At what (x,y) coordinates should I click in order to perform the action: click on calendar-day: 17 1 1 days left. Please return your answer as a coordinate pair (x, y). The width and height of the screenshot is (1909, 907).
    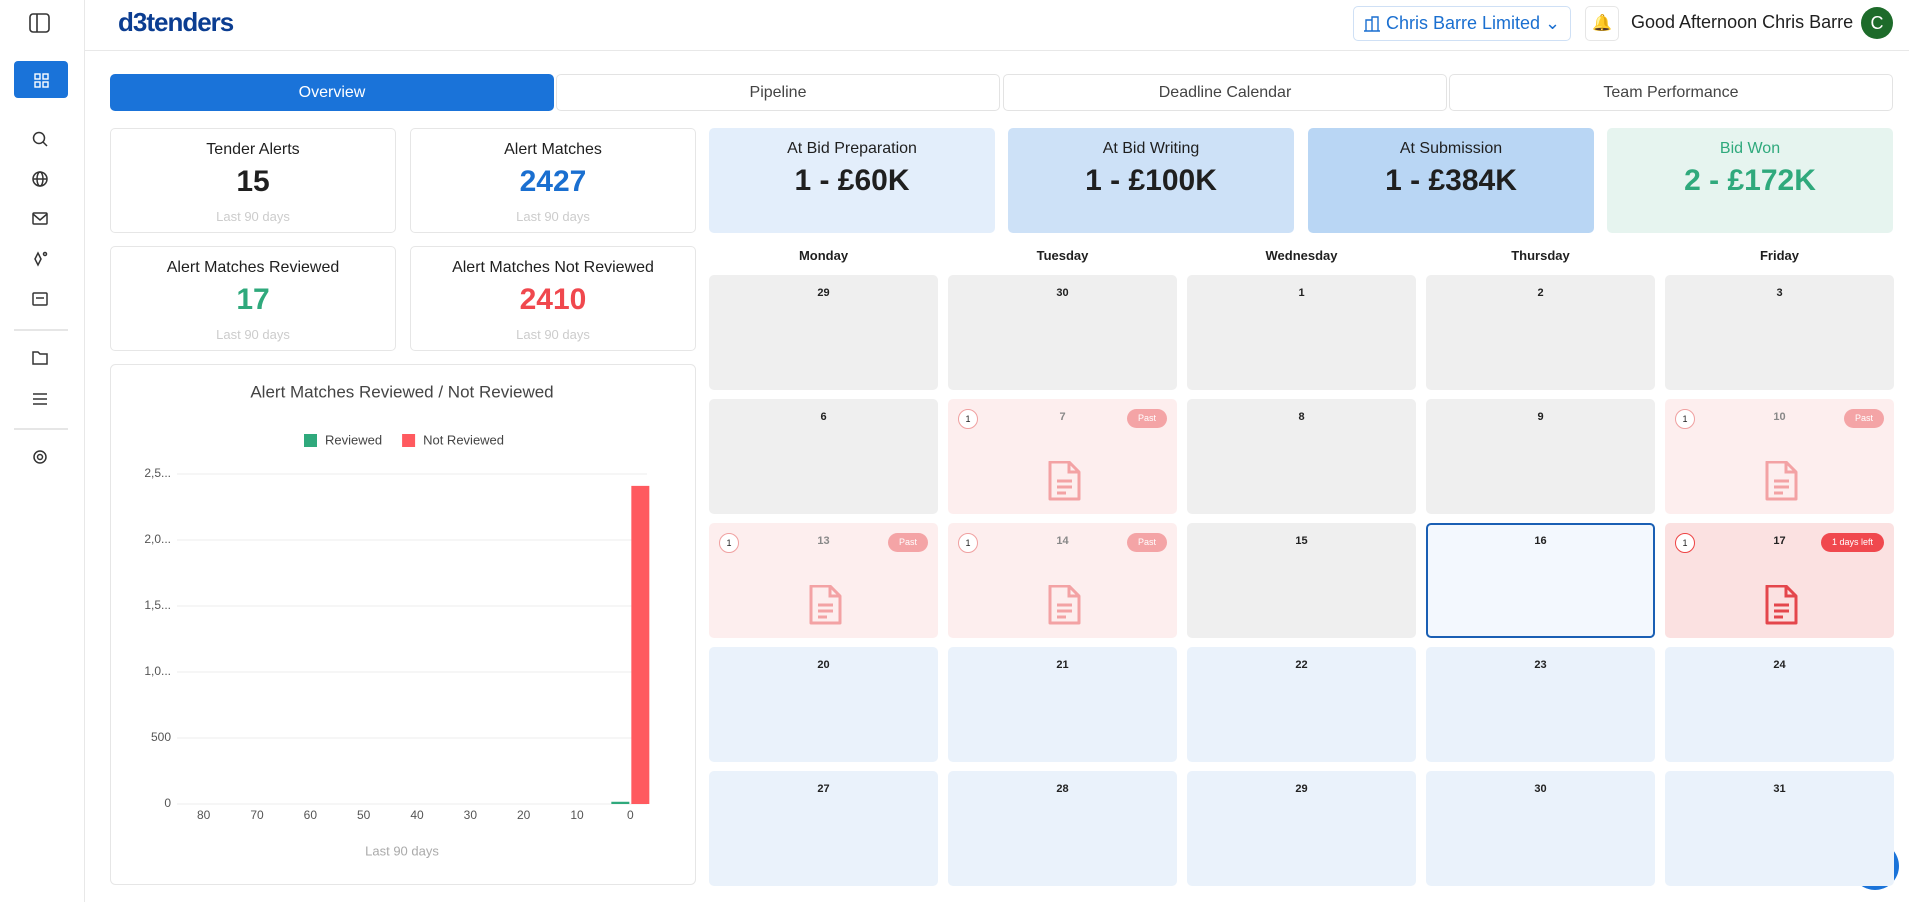
    Looking at the image, I should click on (1779, 580).